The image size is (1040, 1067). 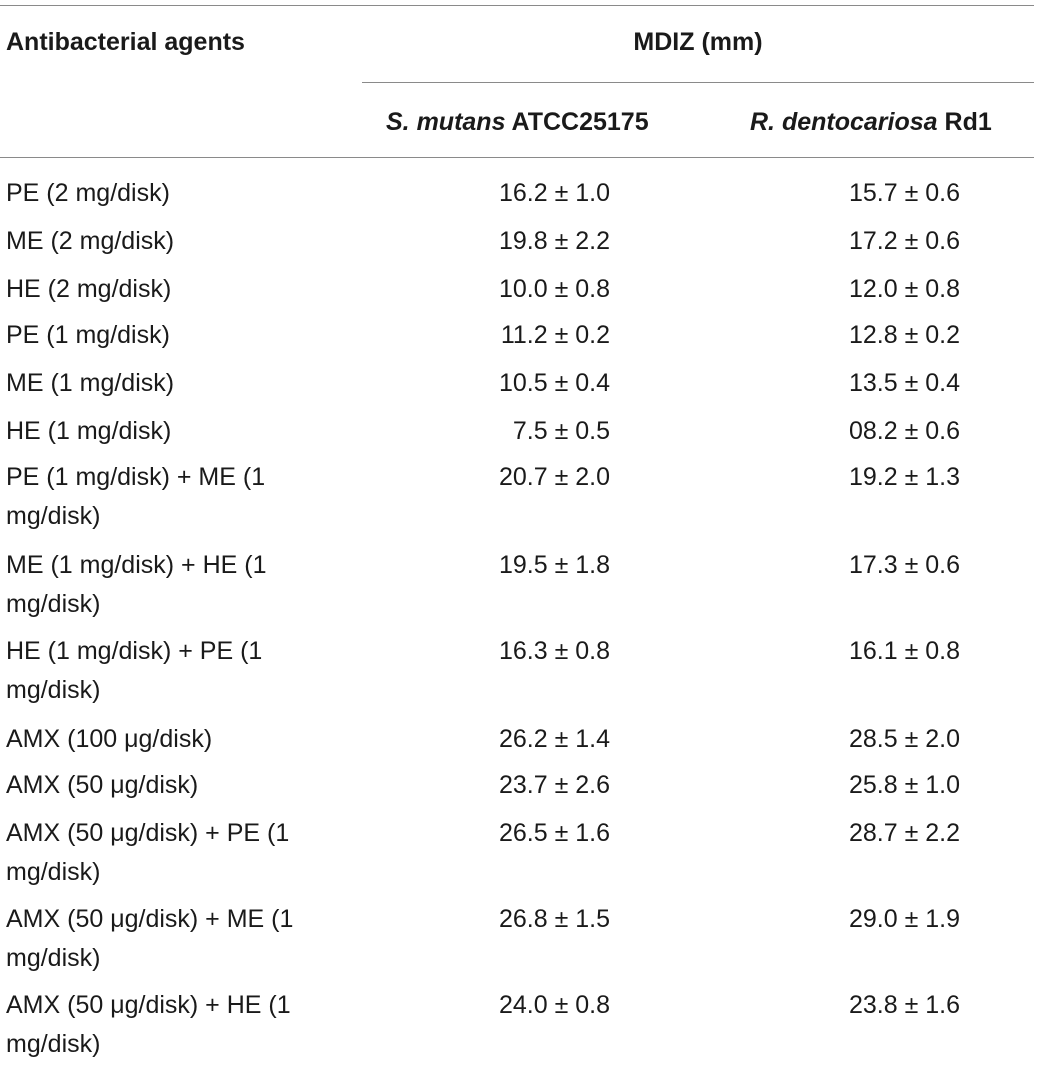 I want to click on s-mutans-value: 23.7 ± 2.6, so click(x=554, y=785).